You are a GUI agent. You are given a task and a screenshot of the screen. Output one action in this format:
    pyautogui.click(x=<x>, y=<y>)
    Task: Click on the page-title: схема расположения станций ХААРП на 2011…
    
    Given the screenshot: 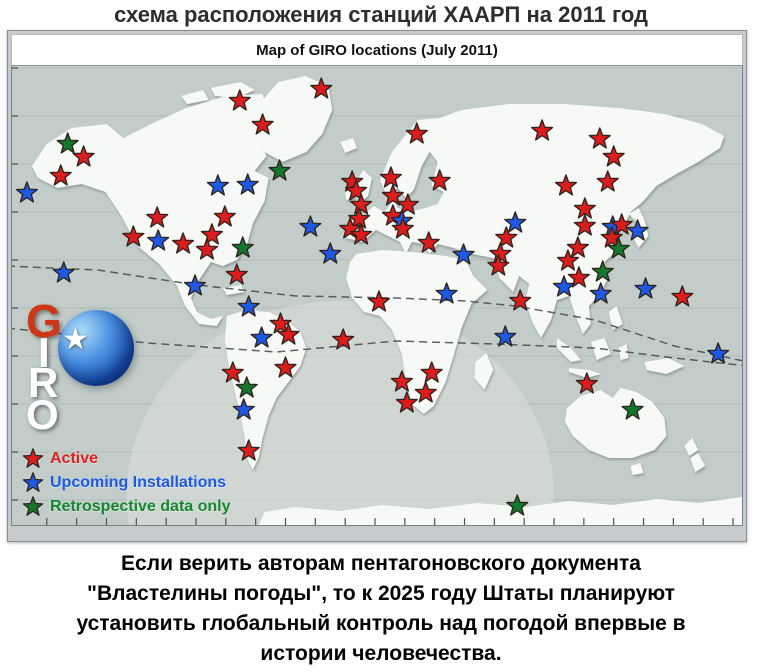 What is the action you would take?
    pyautogui.click(x=381, y=14)
    